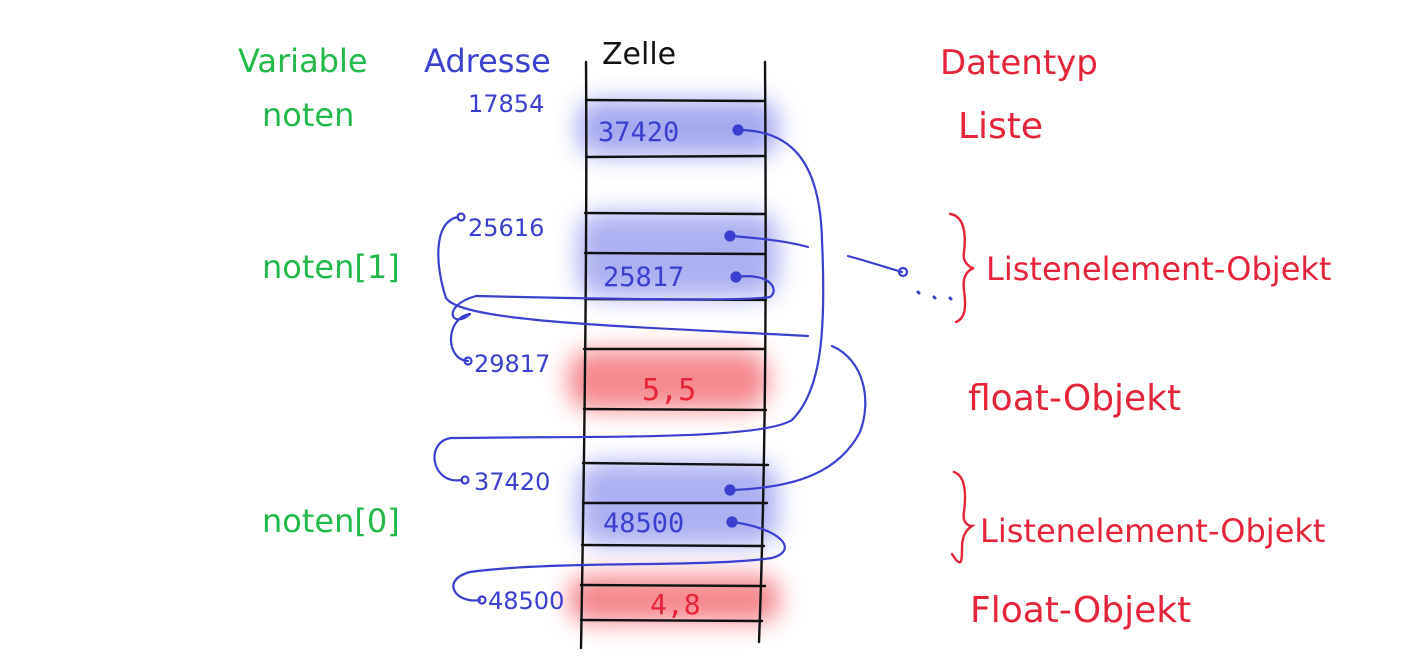 The image size is (1416, 672). What do you see at coordinates (1080, 610) in the screenshot?
I see `type-float-0: Float-Objekt` at bounding box center [1080, 610].